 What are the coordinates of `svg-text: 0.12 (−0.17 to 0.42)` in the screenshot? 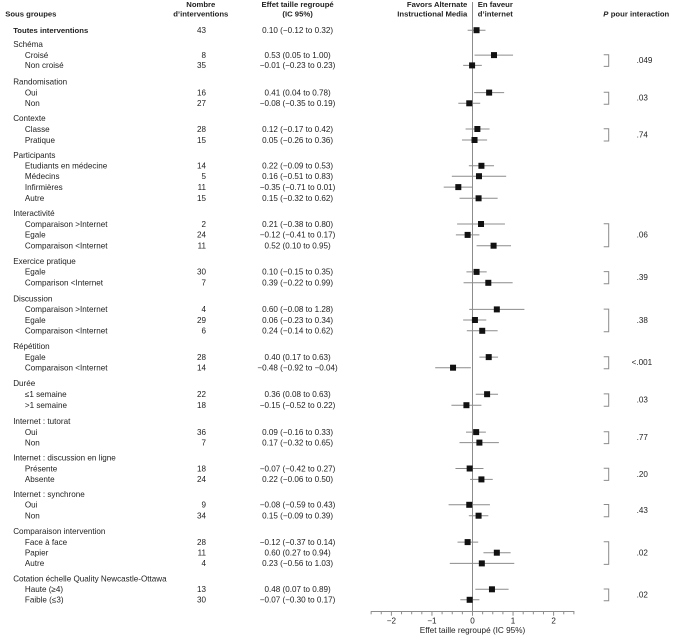 It's located at (297, 129).